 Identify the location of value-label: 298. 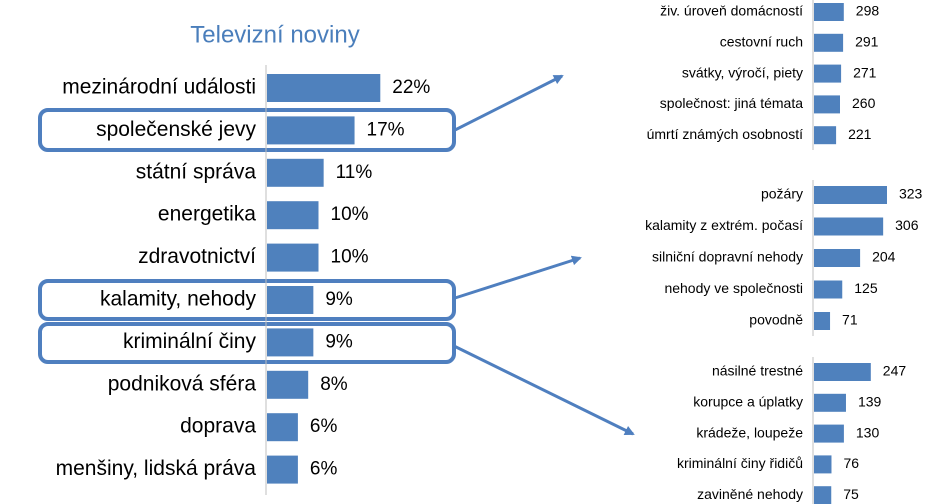
(868, 11).